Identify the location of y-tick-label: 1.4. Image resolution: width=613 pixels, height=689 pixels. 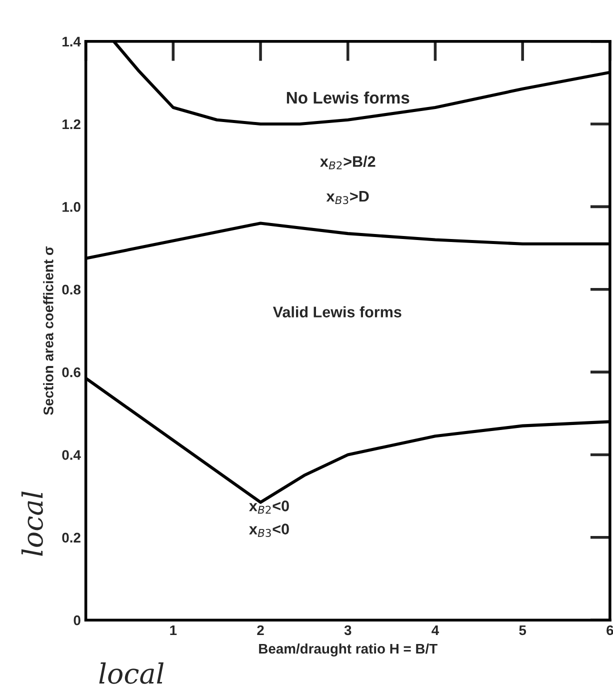
(71, 41).